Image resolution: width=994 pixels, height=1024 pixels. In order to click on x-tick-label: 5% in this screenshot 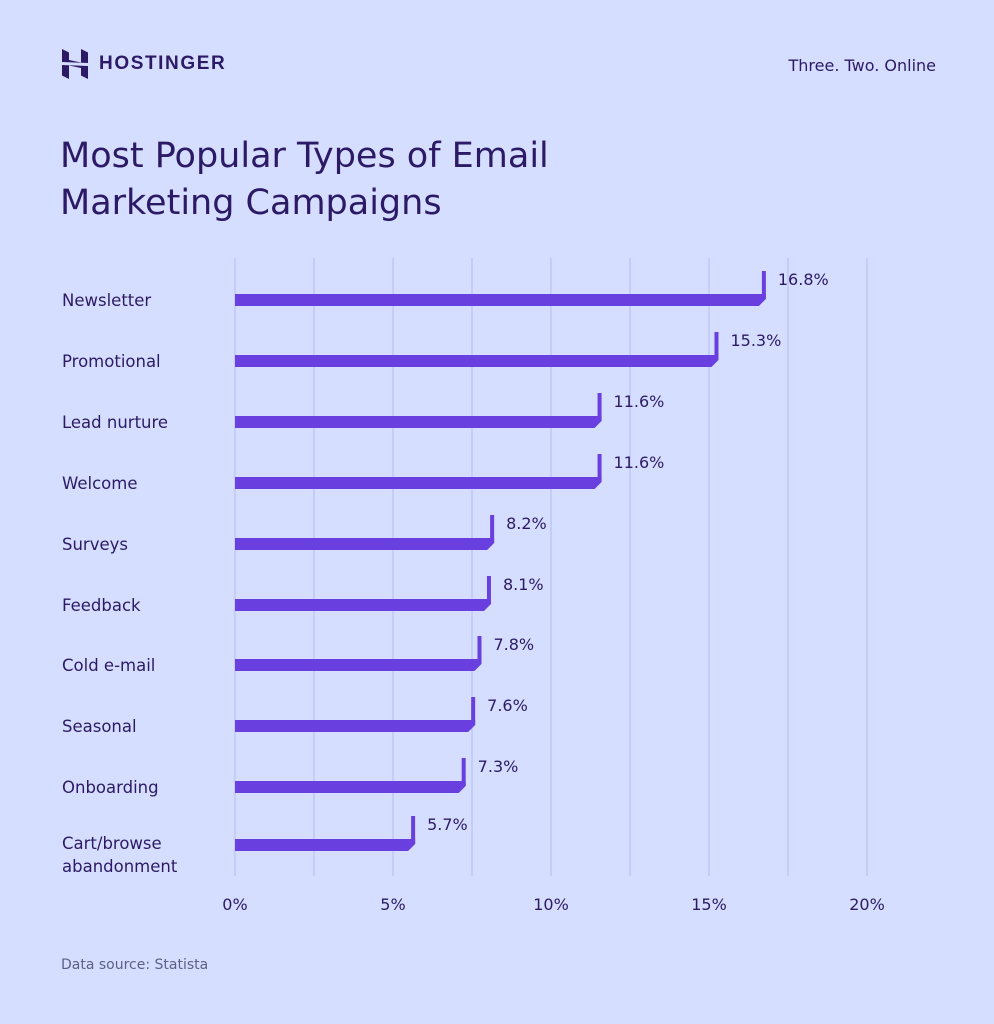, I will do `click(392, 904)`.